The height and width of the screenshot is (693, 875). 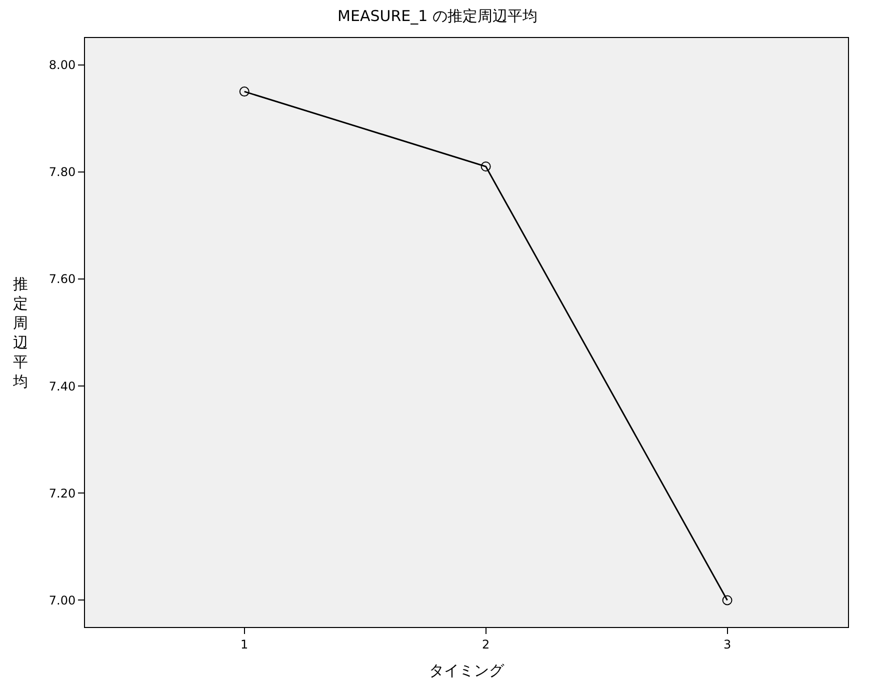 What do you see at coordinates (62, 279) in the screenshot?
I see `y-tick-label: 7.60` at bounding box center [62, 279].